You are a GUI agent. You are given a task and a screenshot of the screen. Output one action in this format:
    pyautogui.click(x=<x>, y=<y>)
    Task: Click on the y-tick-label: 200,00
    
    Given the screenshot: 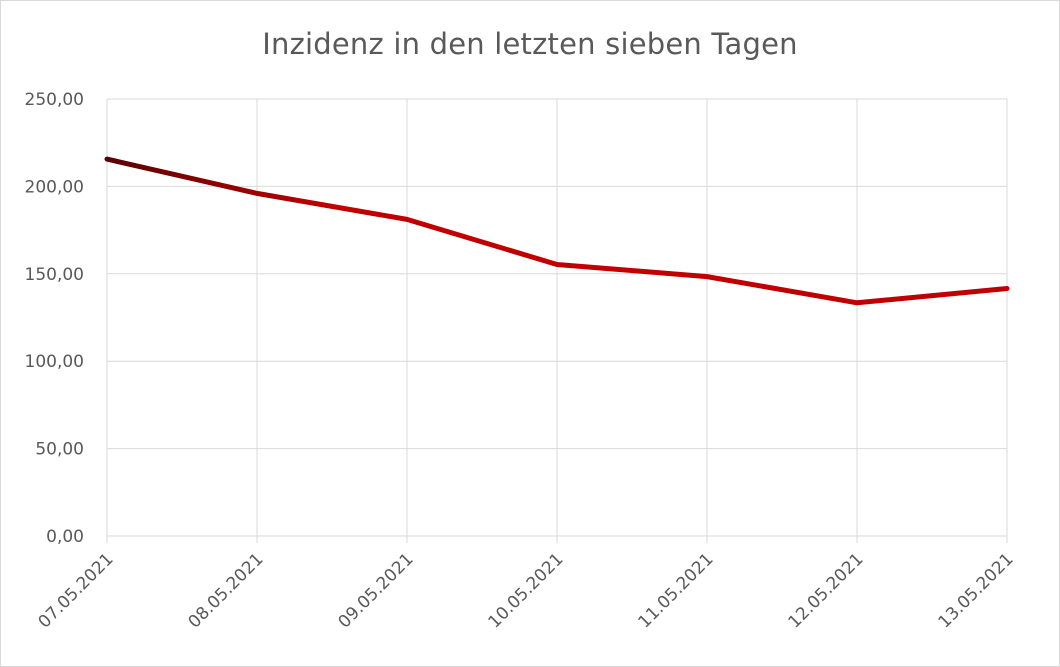 What is the action you would take?
    pyautogui.click(x=54, y=187)
    